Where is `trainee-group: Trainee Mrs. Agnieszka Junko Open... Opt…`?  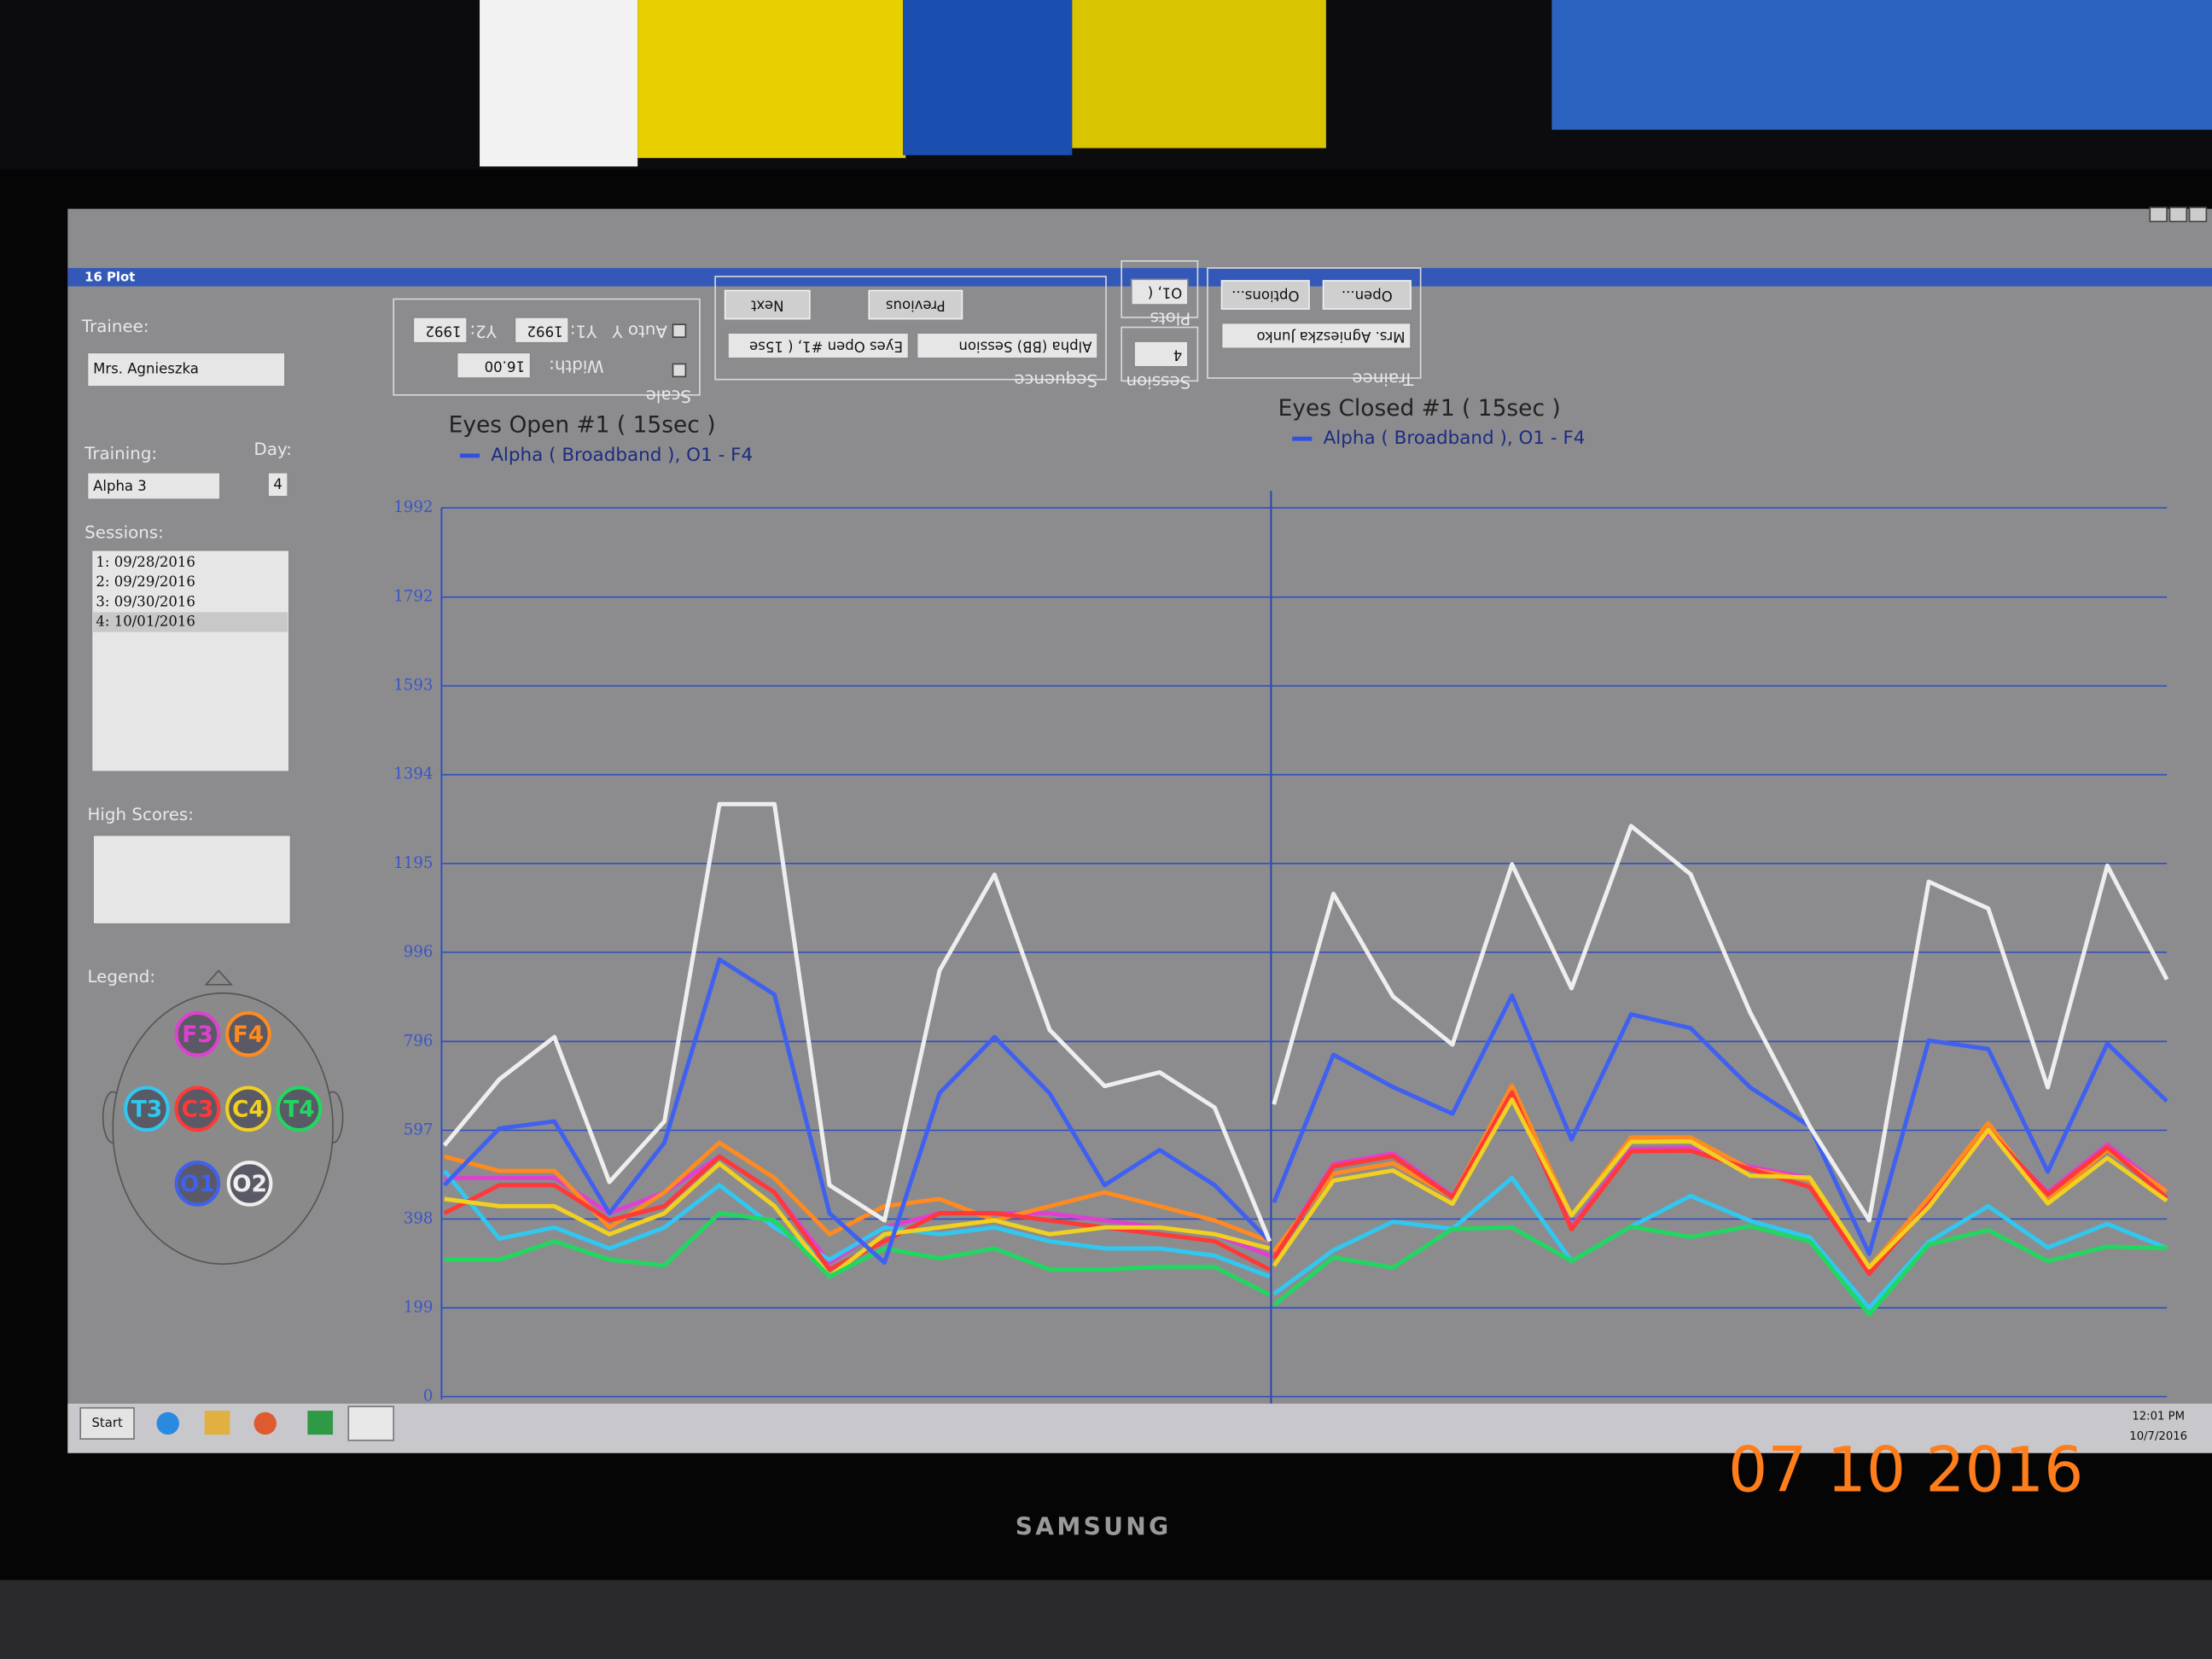
trainee-group: Trainee Mrs. Agnieszka Junko Open... Opt… is located at coordinates (1314, 328).